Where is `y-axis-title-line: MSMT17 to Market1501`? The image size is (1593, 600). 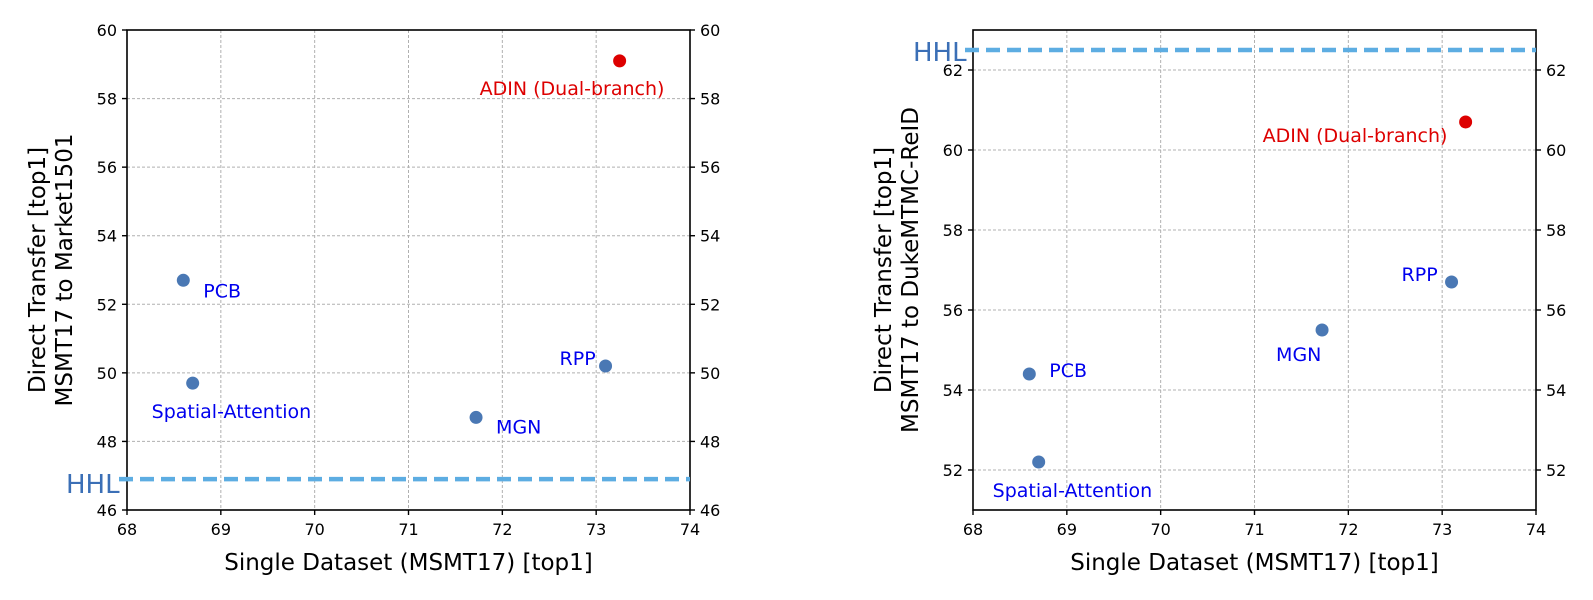 y-axis-title-line: MSMT17 to Market1501 is located at coordinates (65, 270).